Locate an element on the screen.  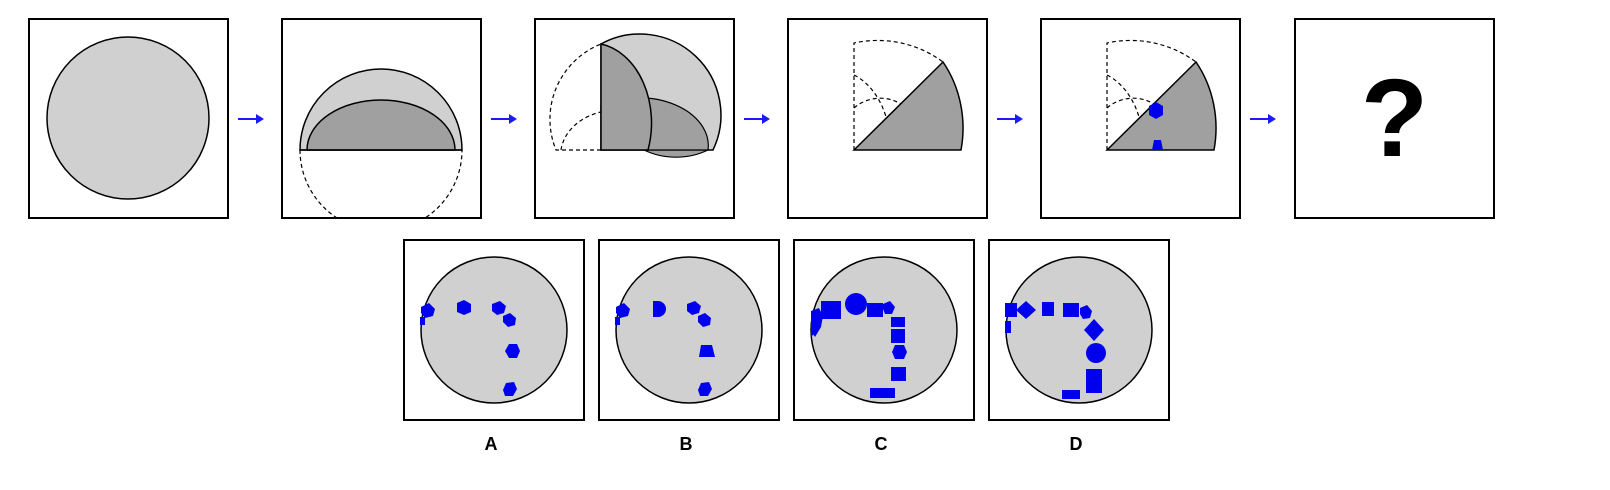
step-4-panel is located at coordinates (887, 118).